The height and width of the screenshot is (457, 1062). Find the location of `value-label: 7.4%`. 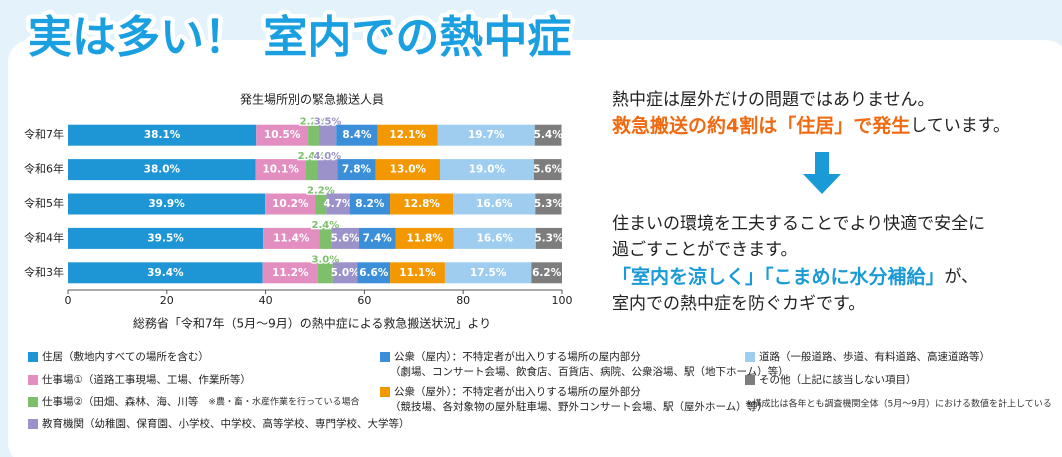

value-label: 7.4% is located at coordinates (378, 238).